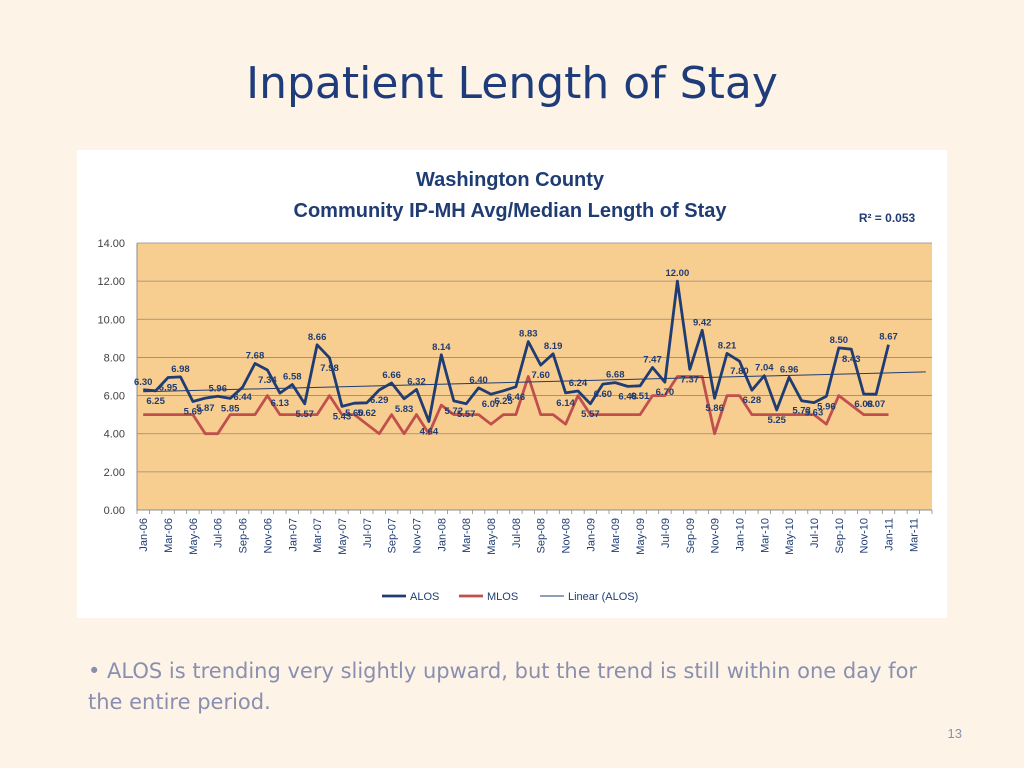  What do you see at coordinates (144, 535) in the screenshot?
I see `x-tick-label: Jan-06` at bounding box center [144, 535].